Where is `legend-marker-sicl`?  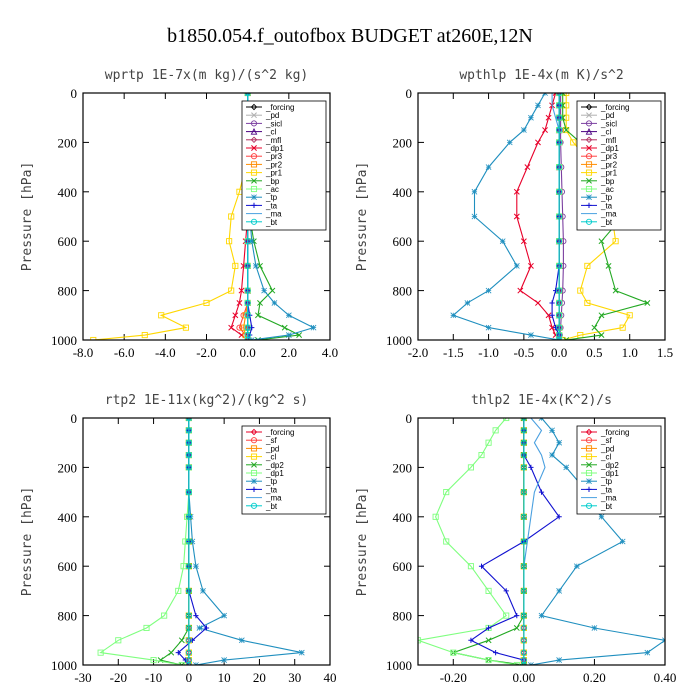
legend-marker-sicl is located at coordinates (254, 123).